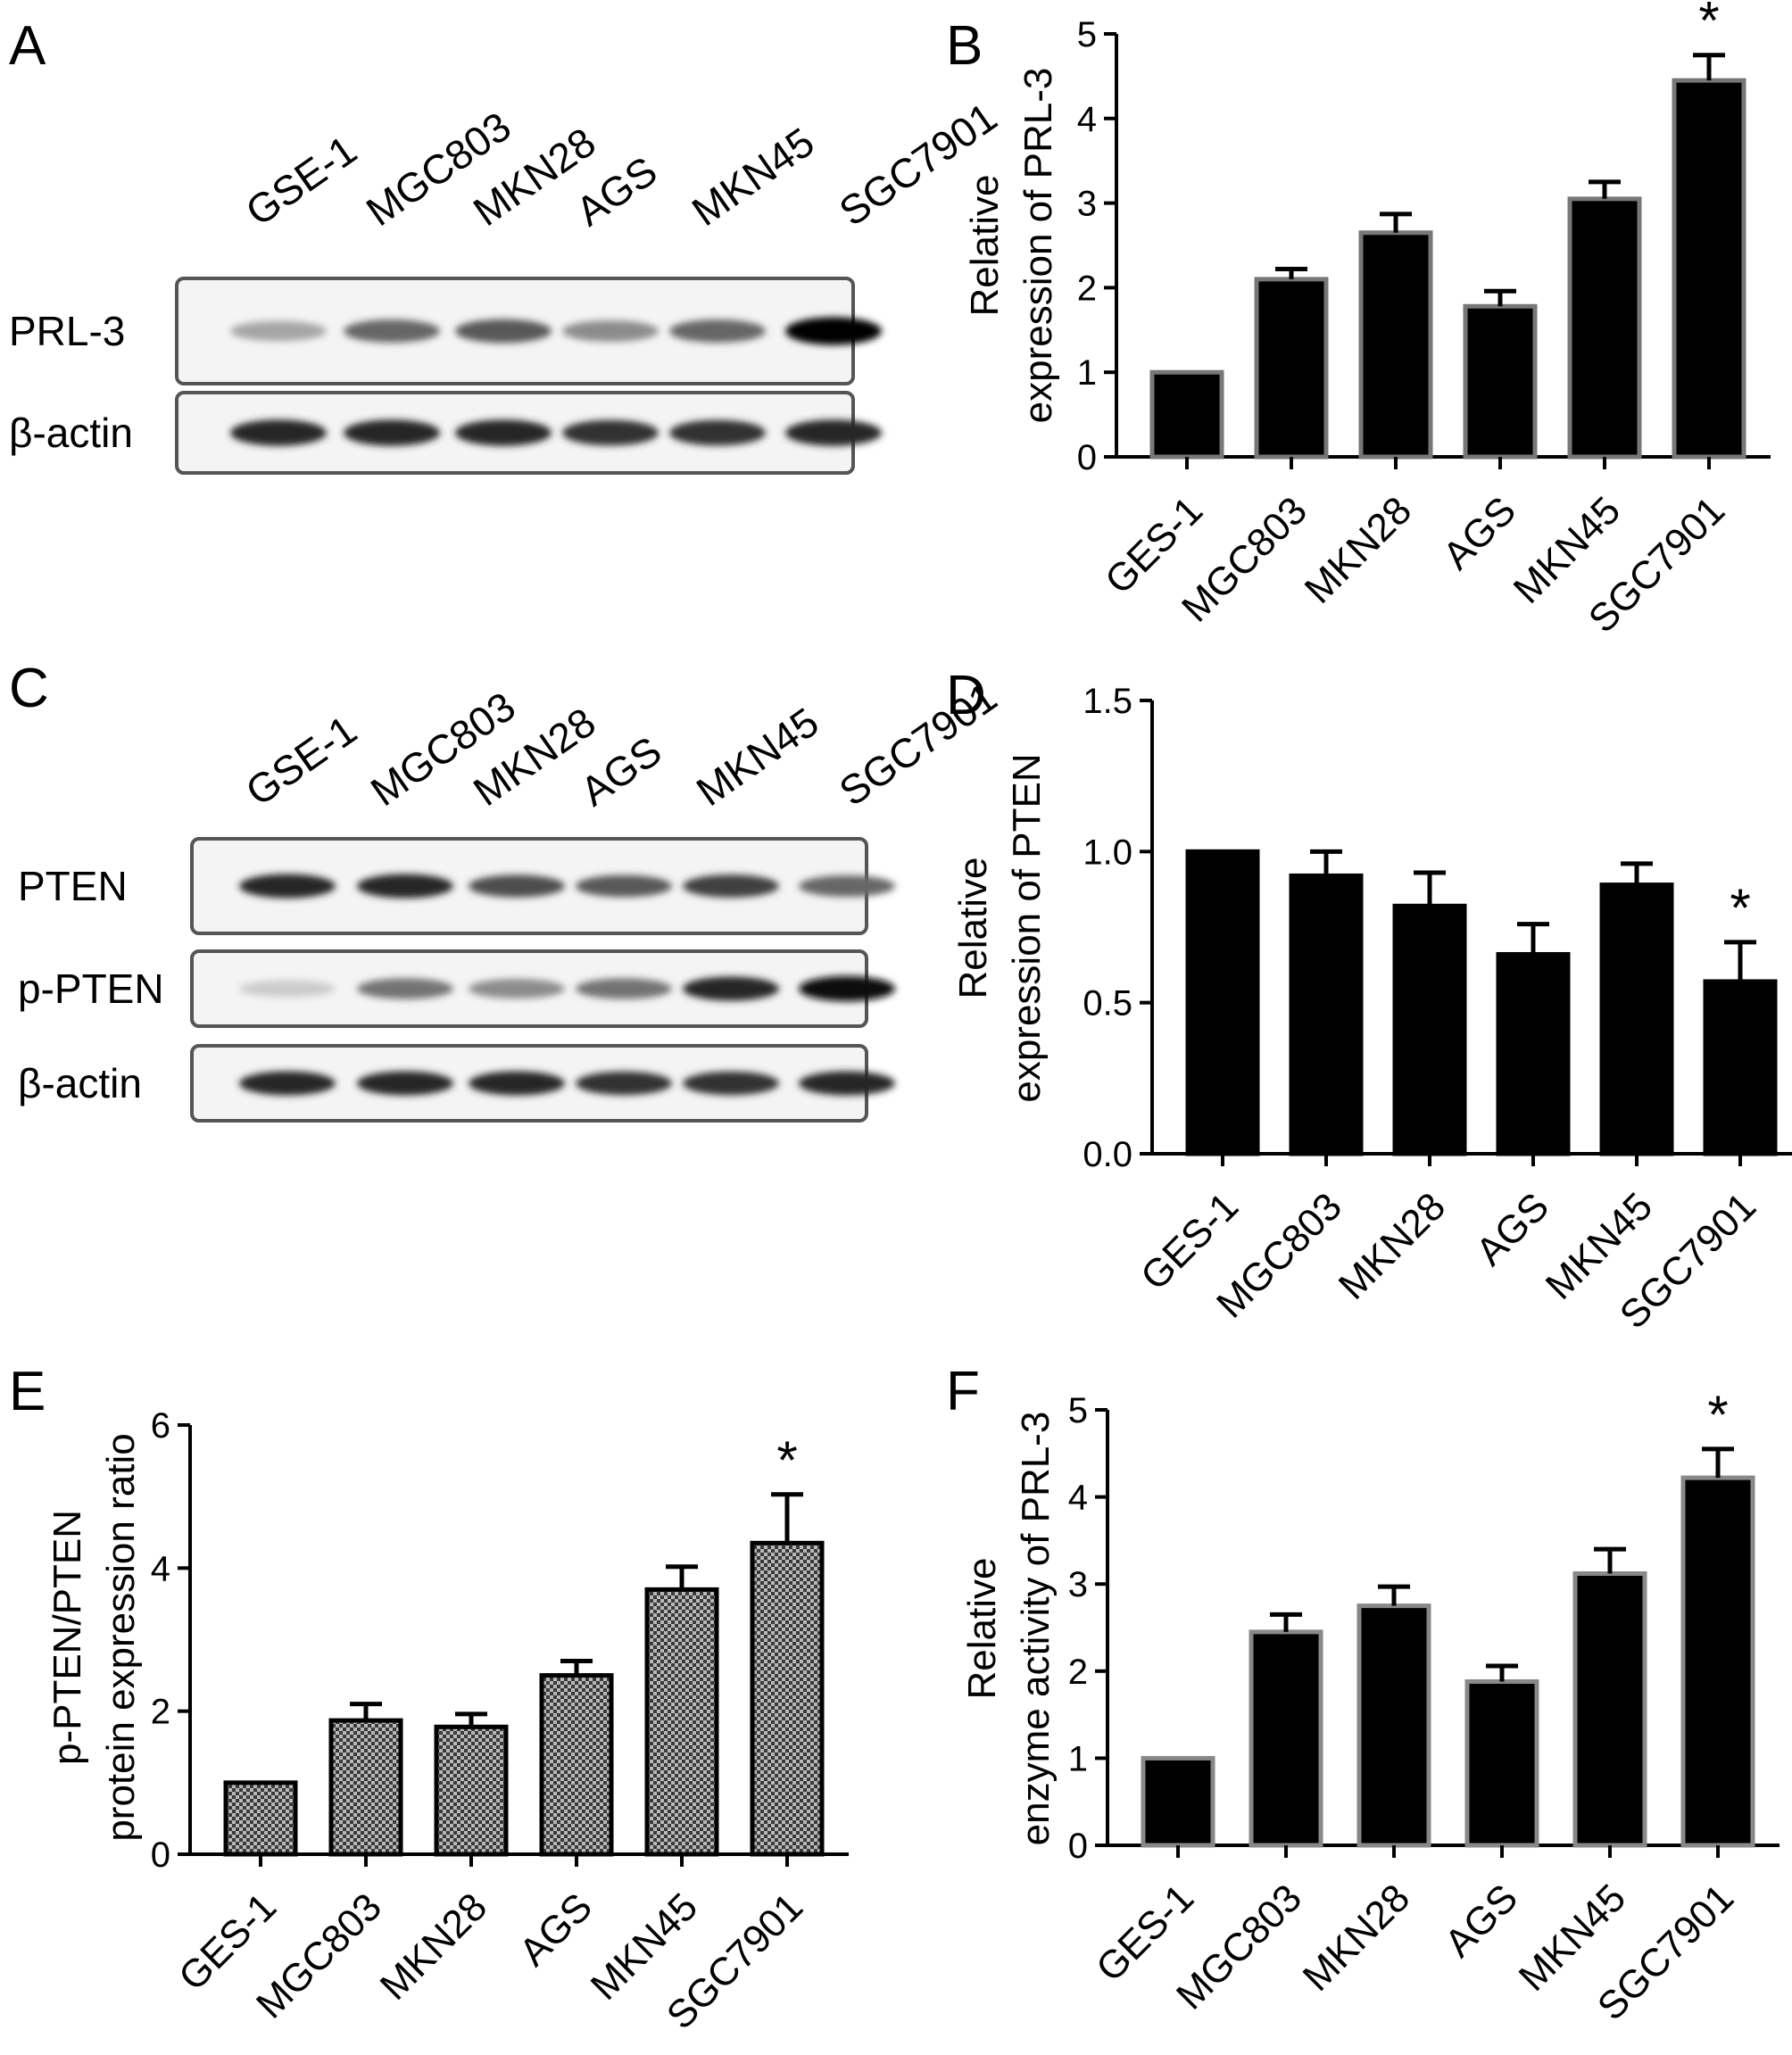 Image resolution: width=1792 pixels, height=2055 pixels. What do you see at coordinates (964, 46) in the screenshot?
I see `panel-letter: B` at bounding box center [964, 46].